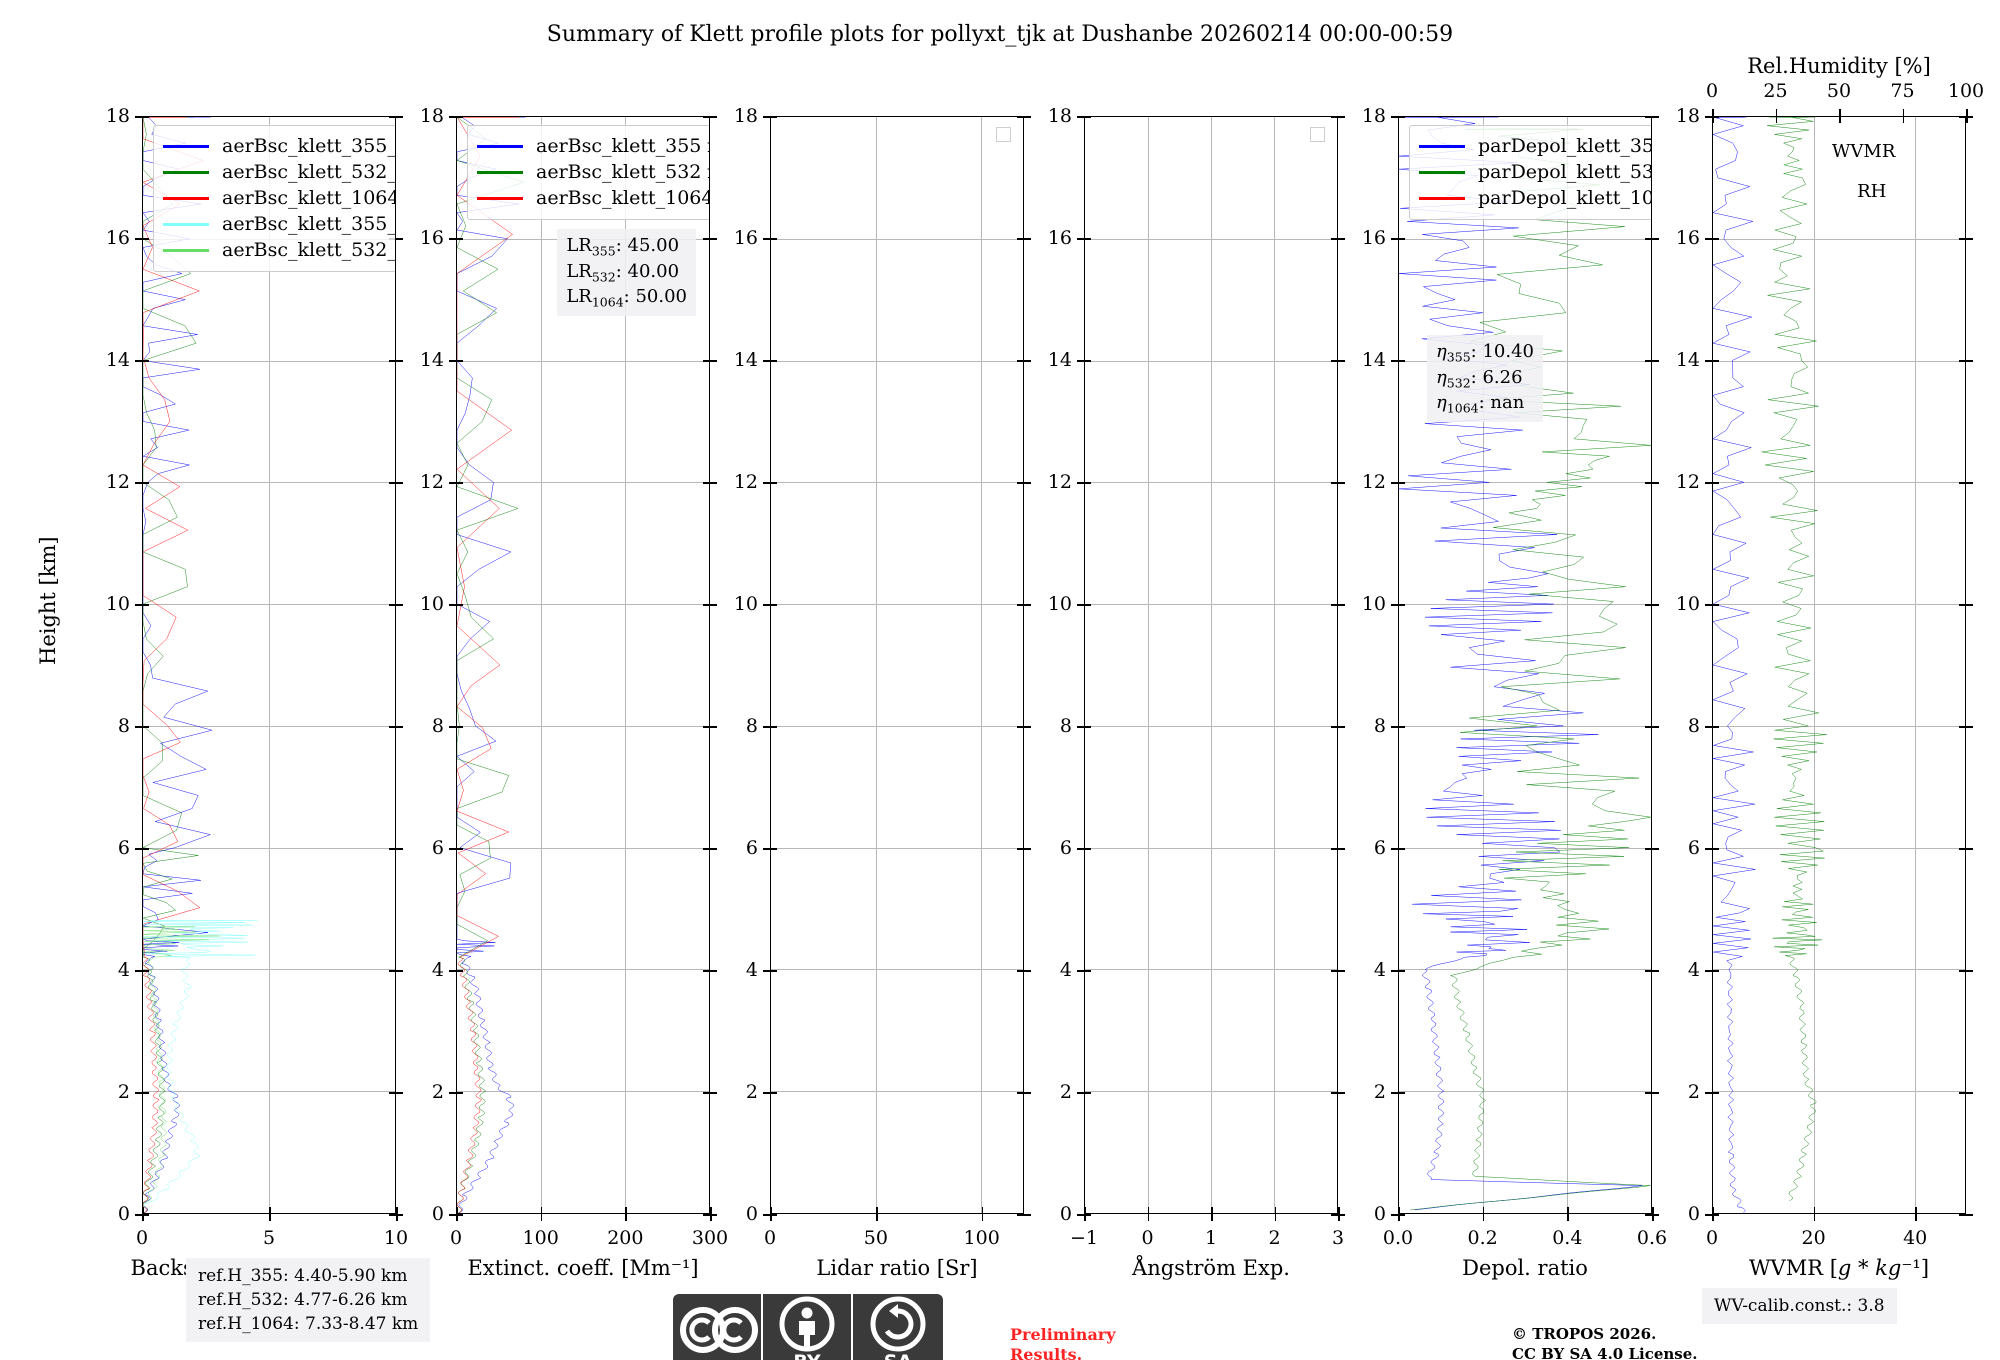 Image resolution: width=2000 pixels, height=1360 pixels. I want to click on x-tick-label: 100, so click(981, 1238).